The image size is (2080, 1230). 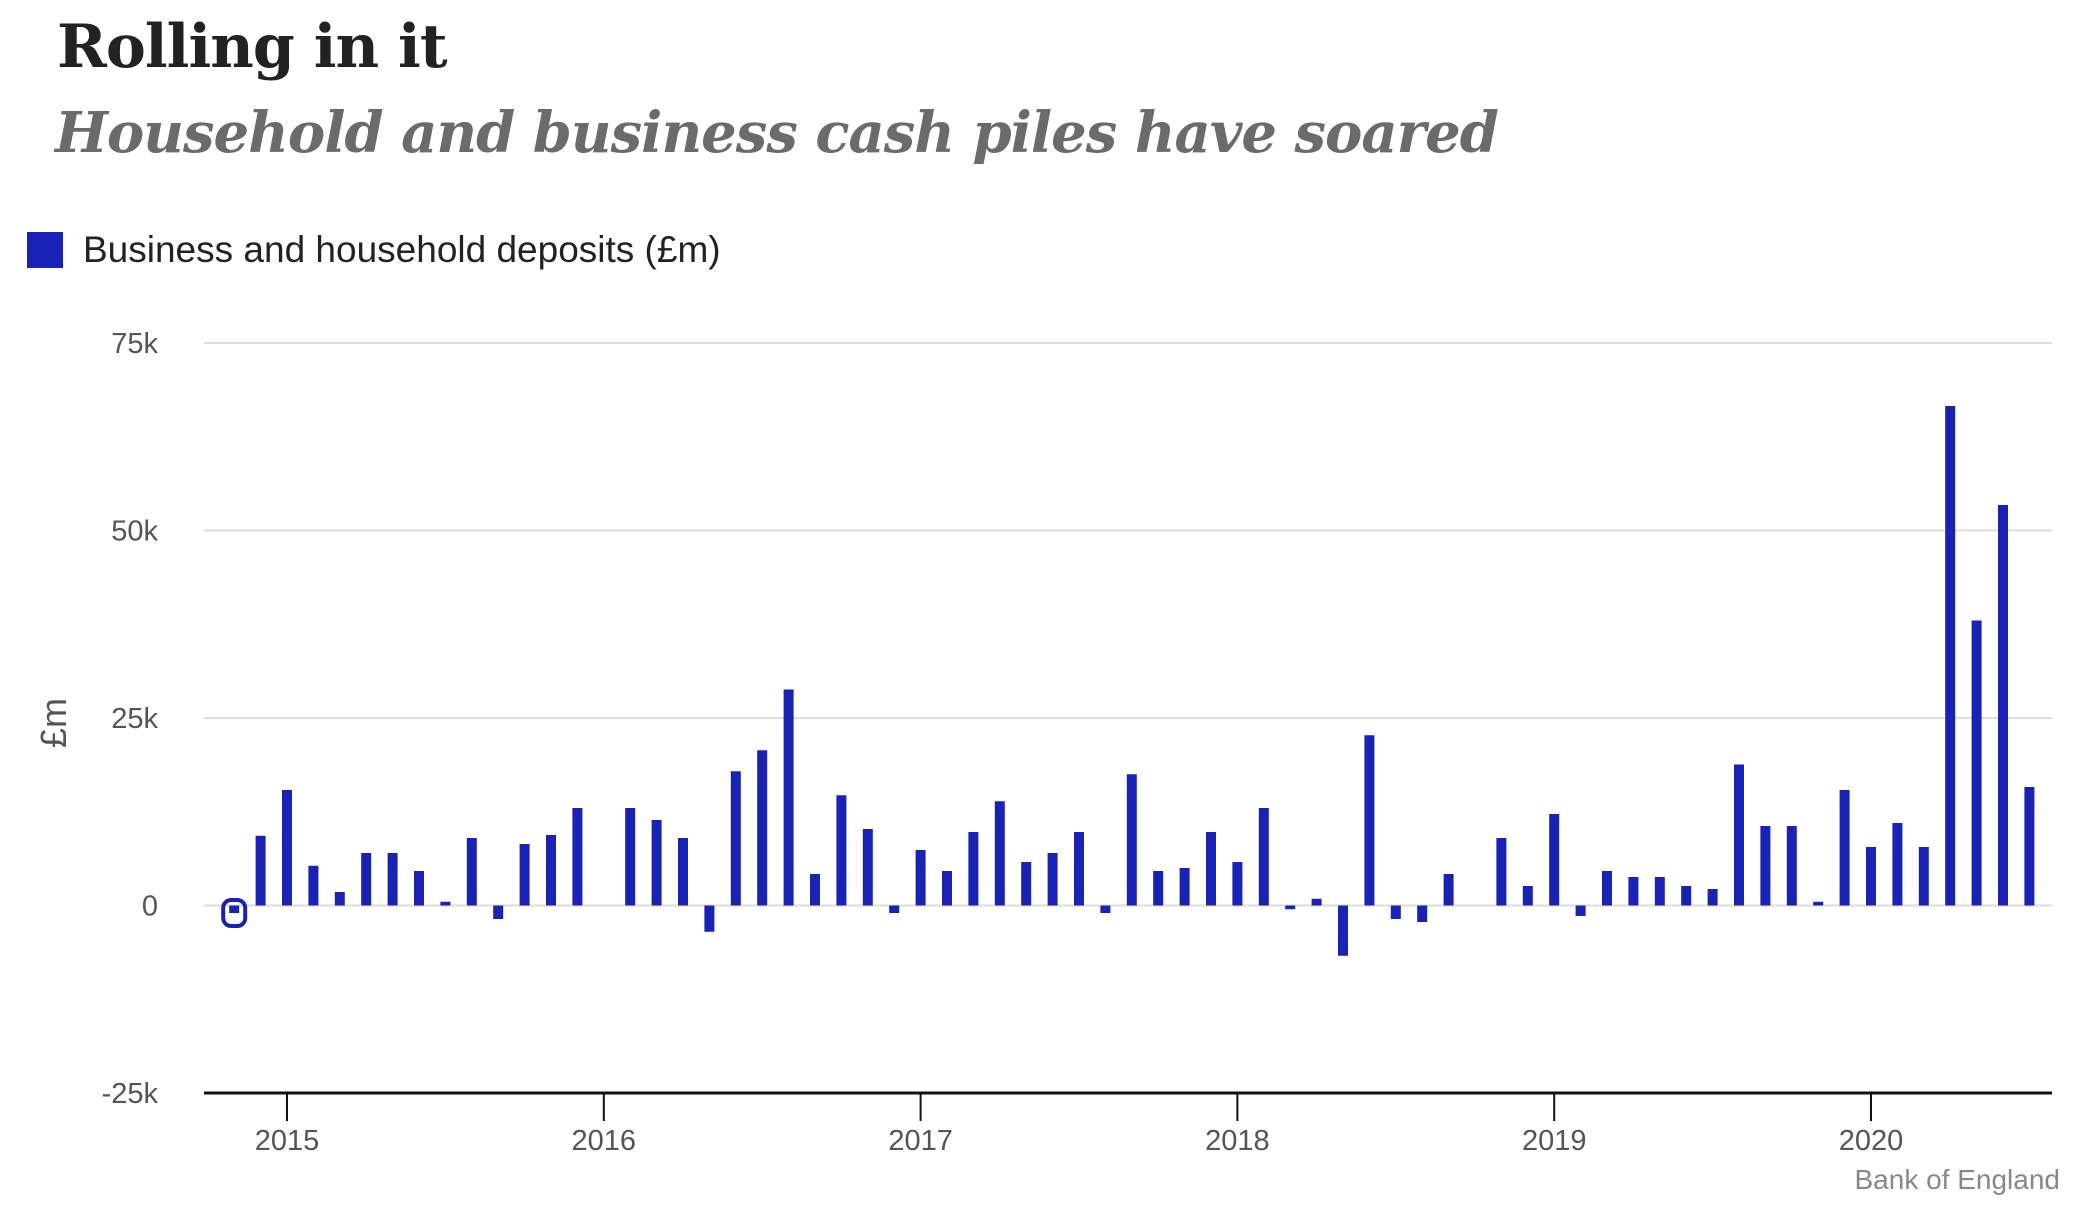 I want to click on chart-title: Rolling in it, so click(x=252, y=47).